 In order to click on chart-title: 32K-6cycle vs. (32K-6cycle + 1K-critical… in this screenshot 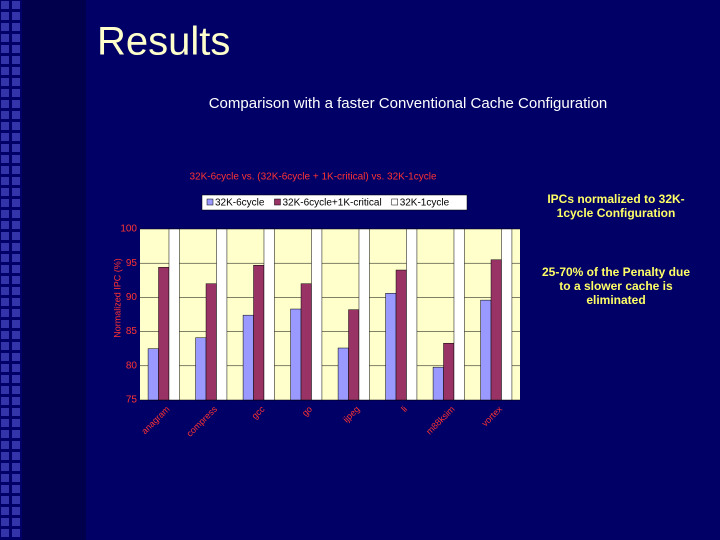, I will do `click(312, 177)`.